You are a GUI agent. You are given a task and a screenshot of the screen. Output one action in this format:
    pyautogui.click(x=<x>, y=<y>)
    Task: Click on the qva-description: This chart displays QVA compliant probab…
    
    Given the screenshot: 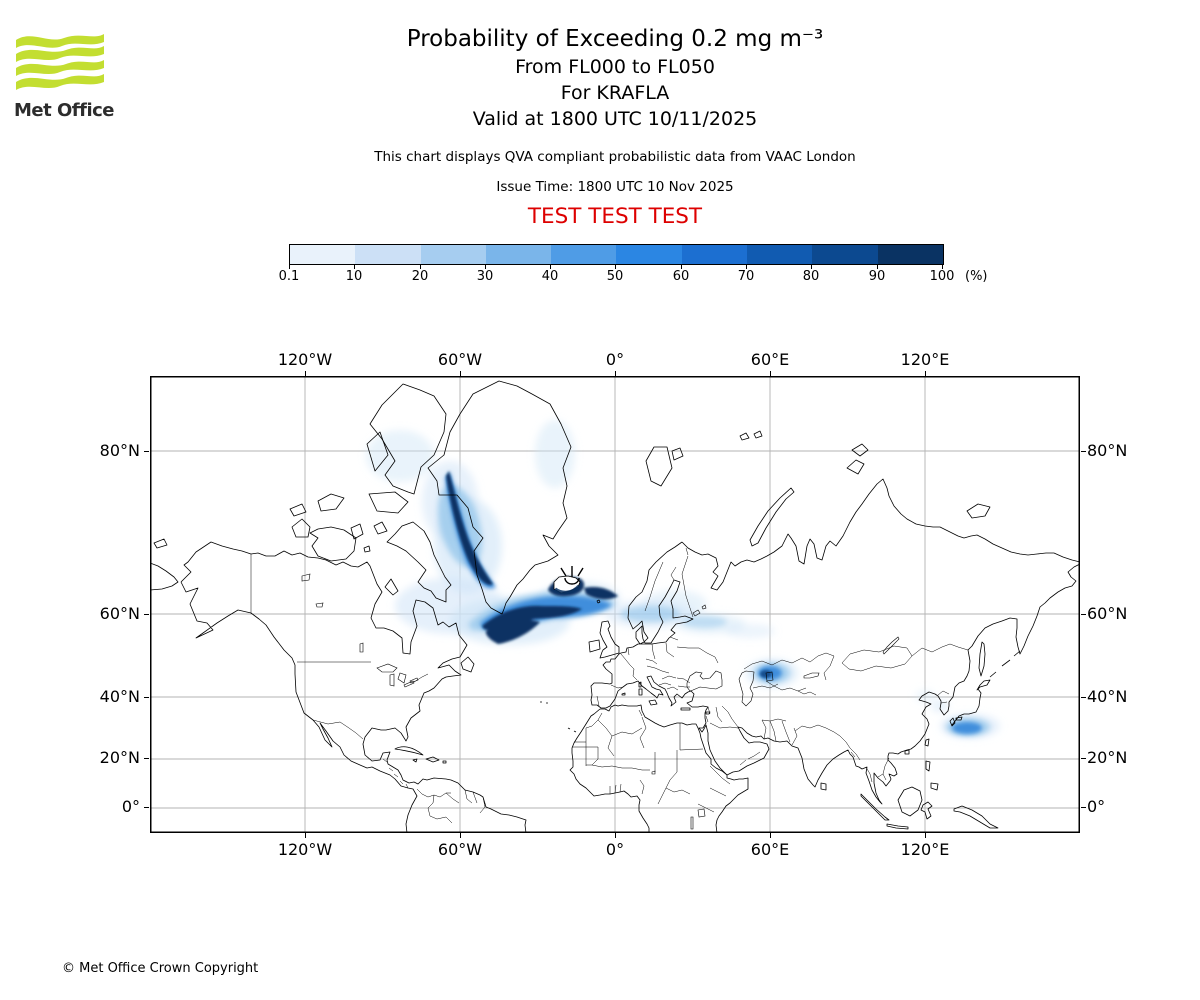 What is the action you would take?
    pyautogui.click(x=615, y=157)
    